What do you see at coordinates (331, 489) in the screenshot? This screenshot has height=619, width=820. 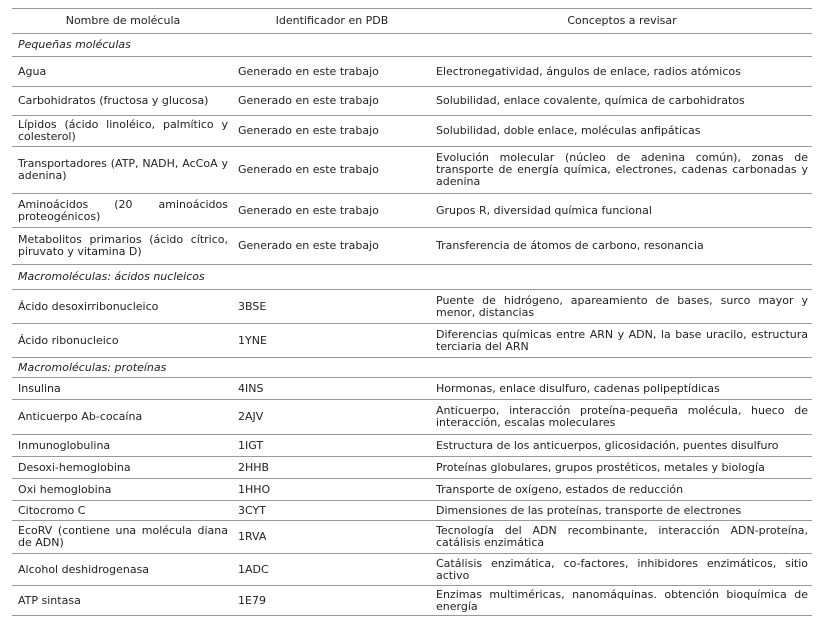 I see `pdb-id: 1HHO` at bounding box center [331, 489].